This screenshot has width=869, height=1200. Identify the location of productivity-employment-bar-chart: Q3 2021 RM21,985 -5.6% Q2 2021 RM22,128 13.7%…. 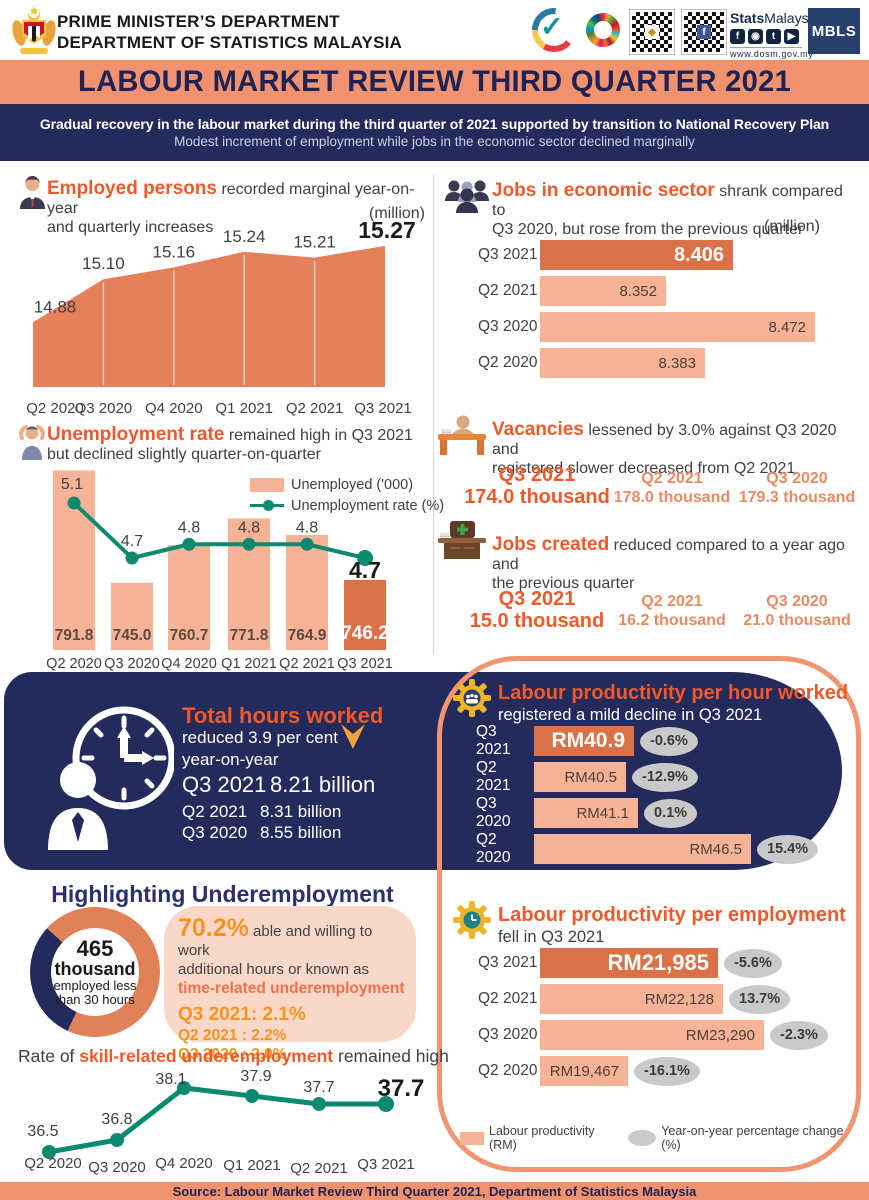
(648, 1020).